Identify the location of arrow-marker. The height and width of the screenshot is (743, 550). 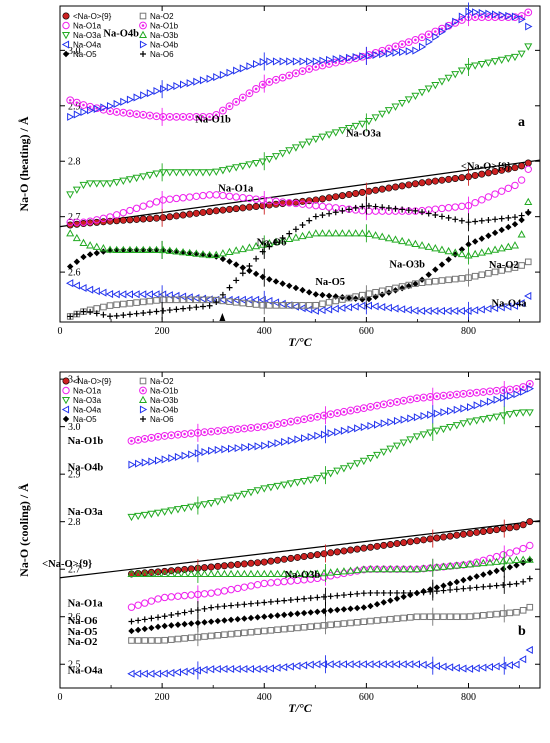
(222, 317).